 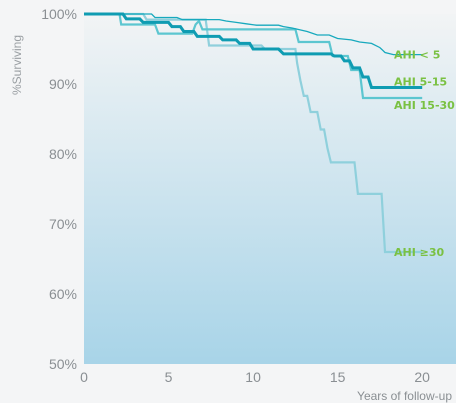 I want to click on x-axis: 0 5 10 15 20, so click(x=255, y=377).